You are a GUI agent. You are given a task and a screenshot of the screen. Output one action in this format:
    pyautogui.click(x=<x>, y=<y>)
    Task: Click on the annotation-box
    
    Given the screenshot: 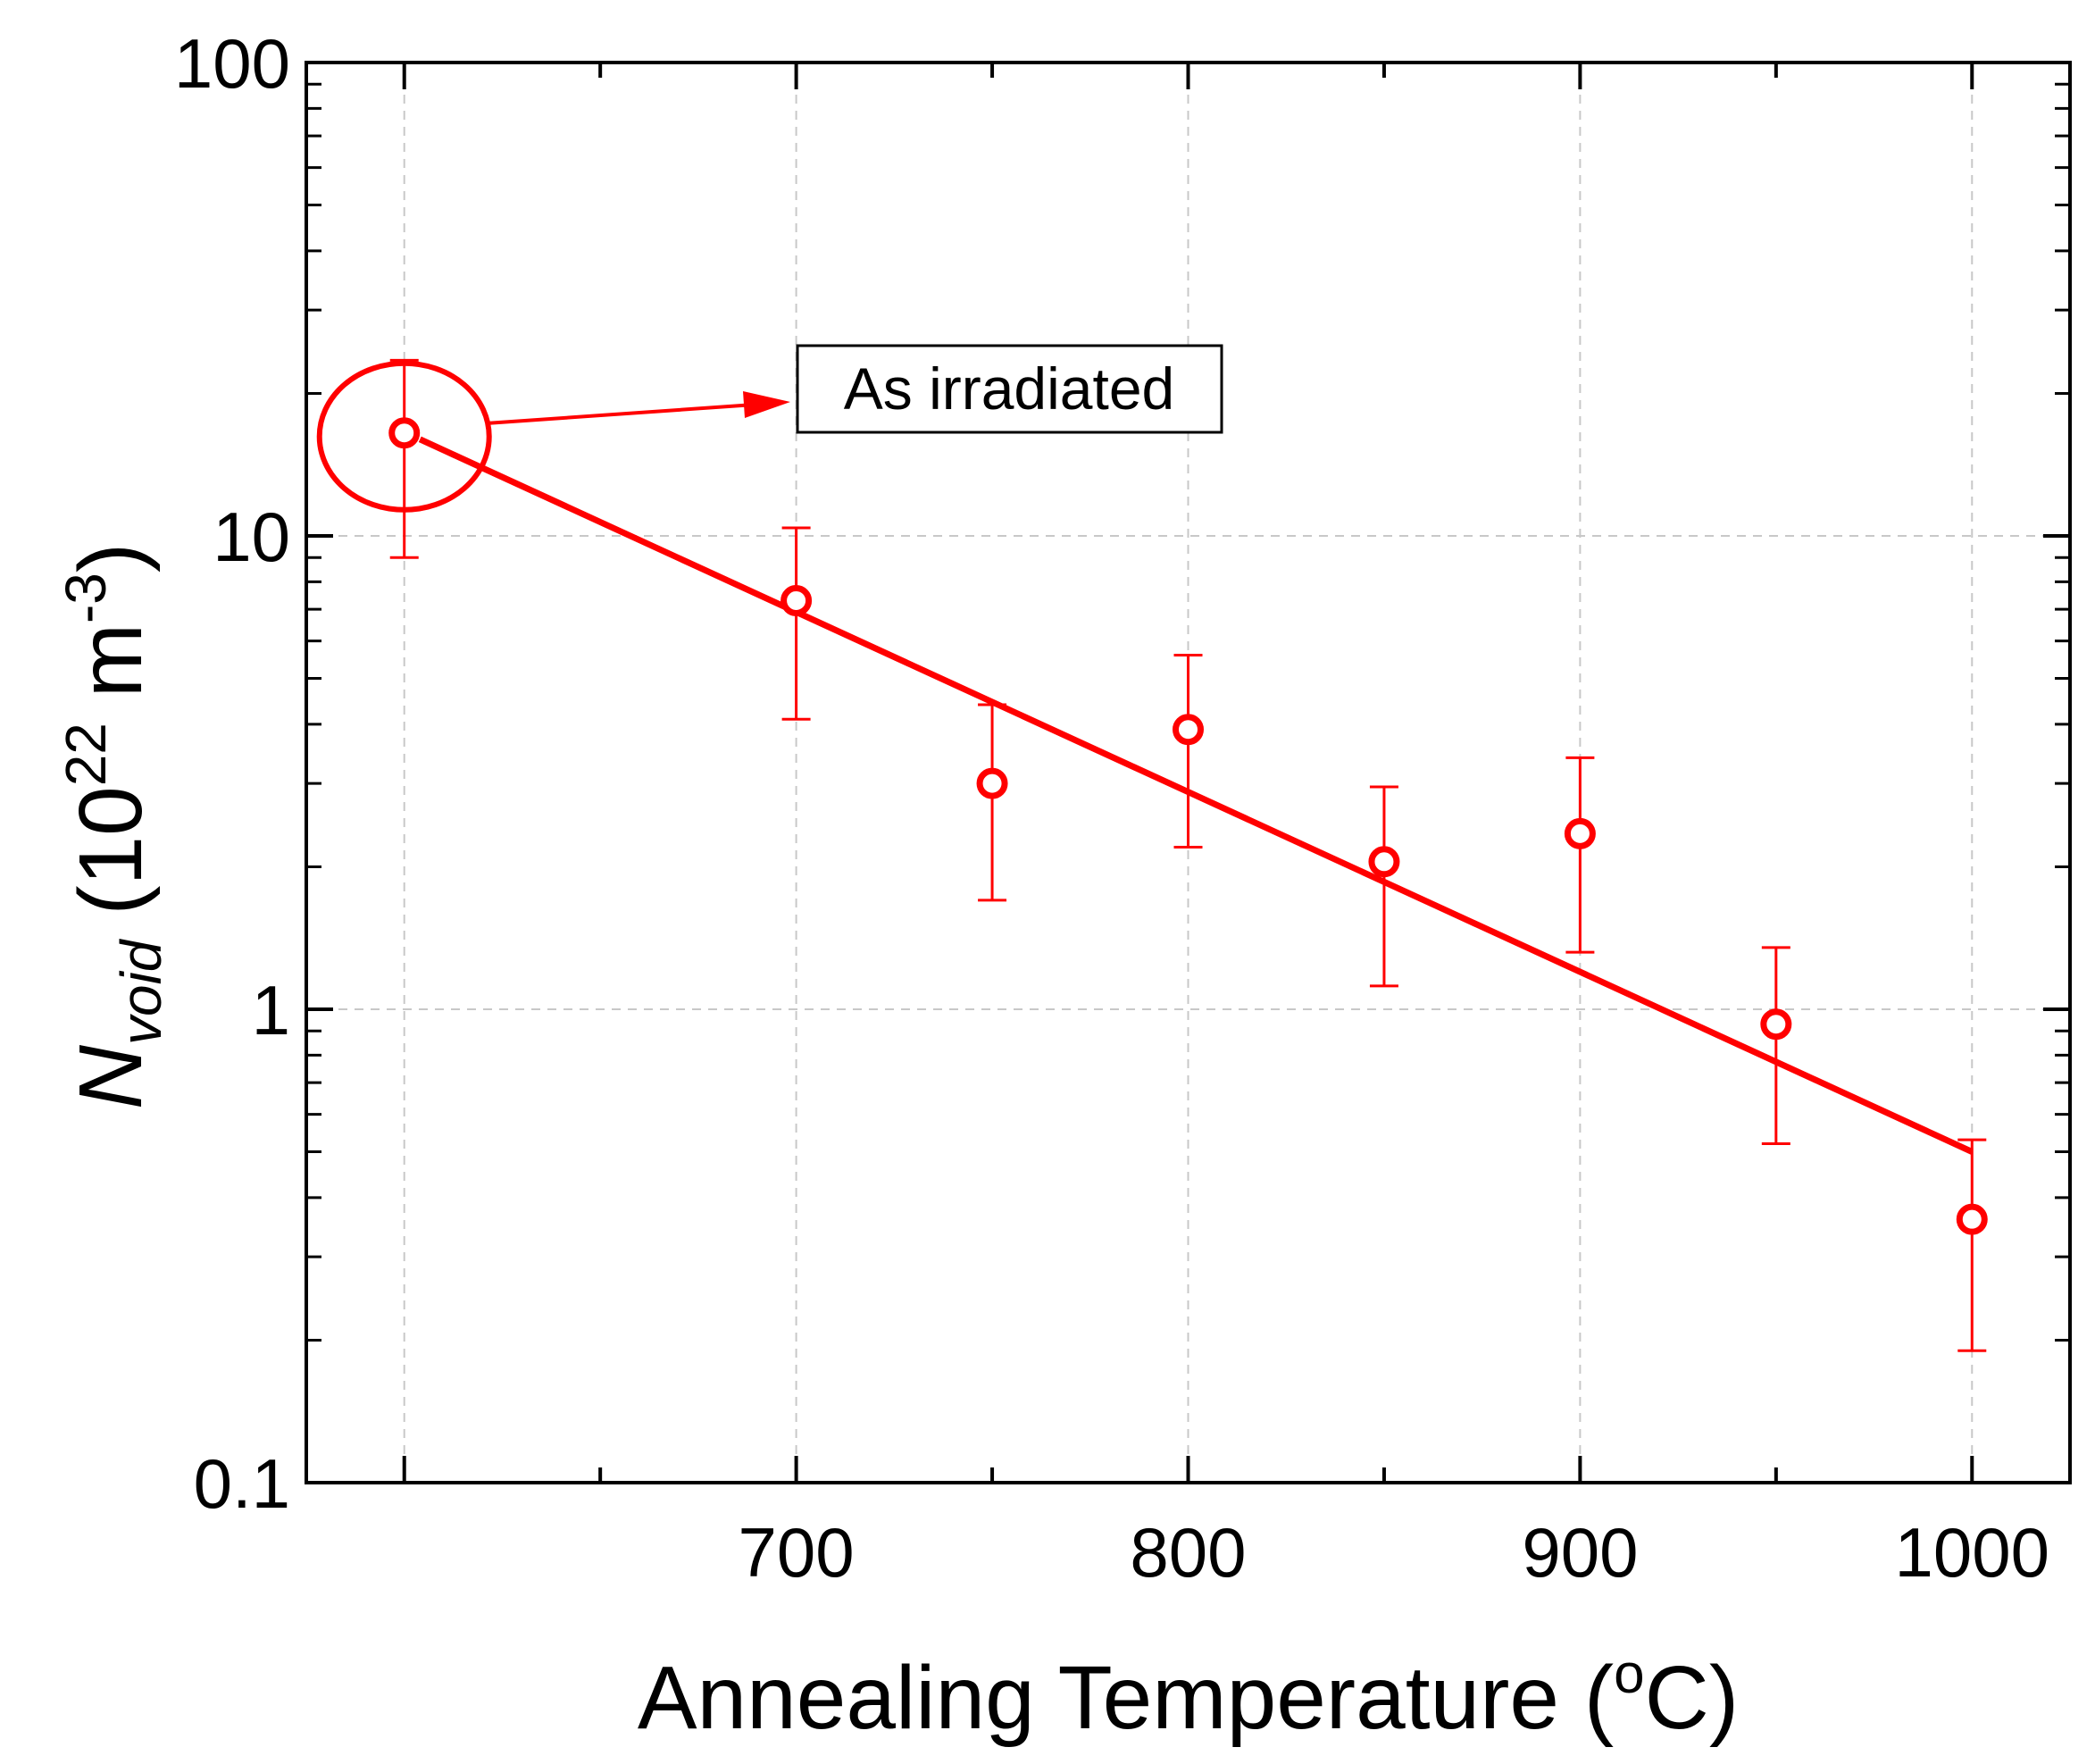 What is the action you would take?
    pyautogui.click(x=1009, y=389)
    